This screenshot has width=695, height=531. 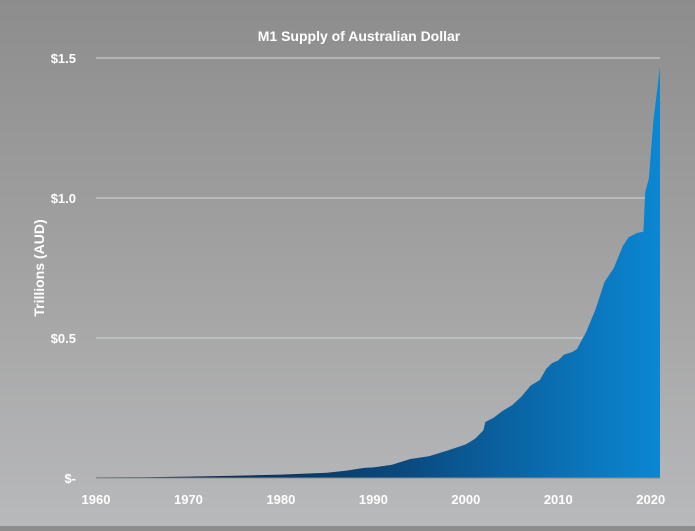 I want to click on x-tick-label-0: 1960, so click(x=96, y=499).